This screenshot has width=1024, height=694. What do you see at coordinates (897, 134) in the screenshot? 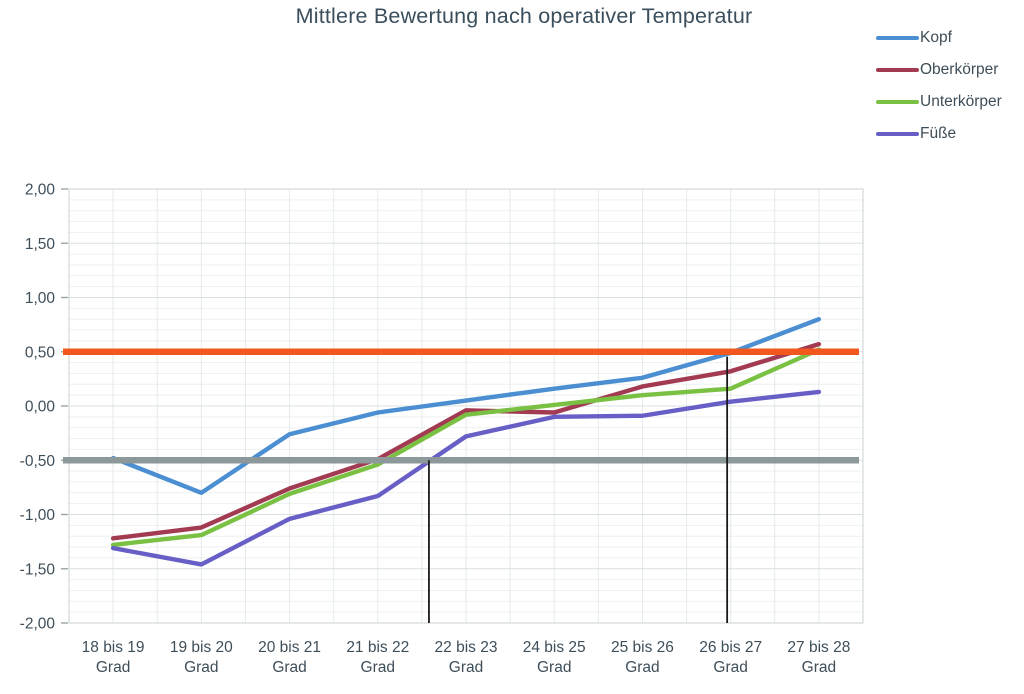
I see `legend-swatch-fuesse` at bounding box center [897, 134].